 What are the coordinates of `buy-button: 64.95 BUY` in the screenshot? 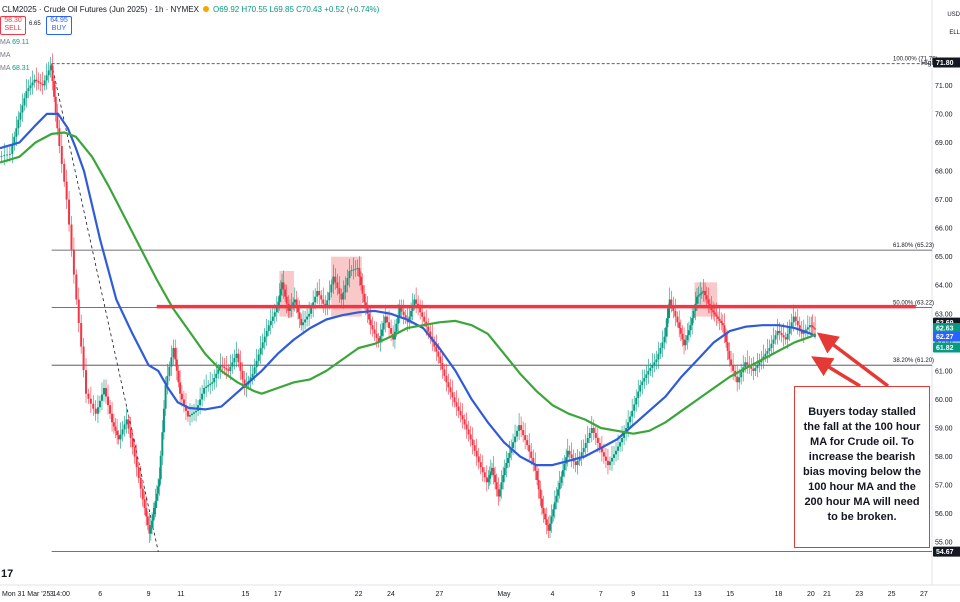 It's located at (59, 25).